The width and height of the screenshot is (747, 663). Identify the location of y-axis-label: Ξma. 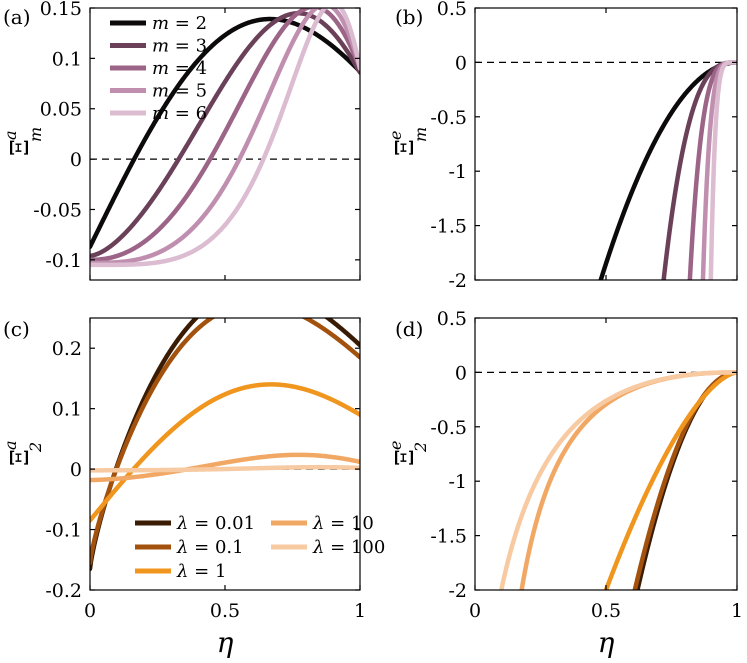
(23, 141).